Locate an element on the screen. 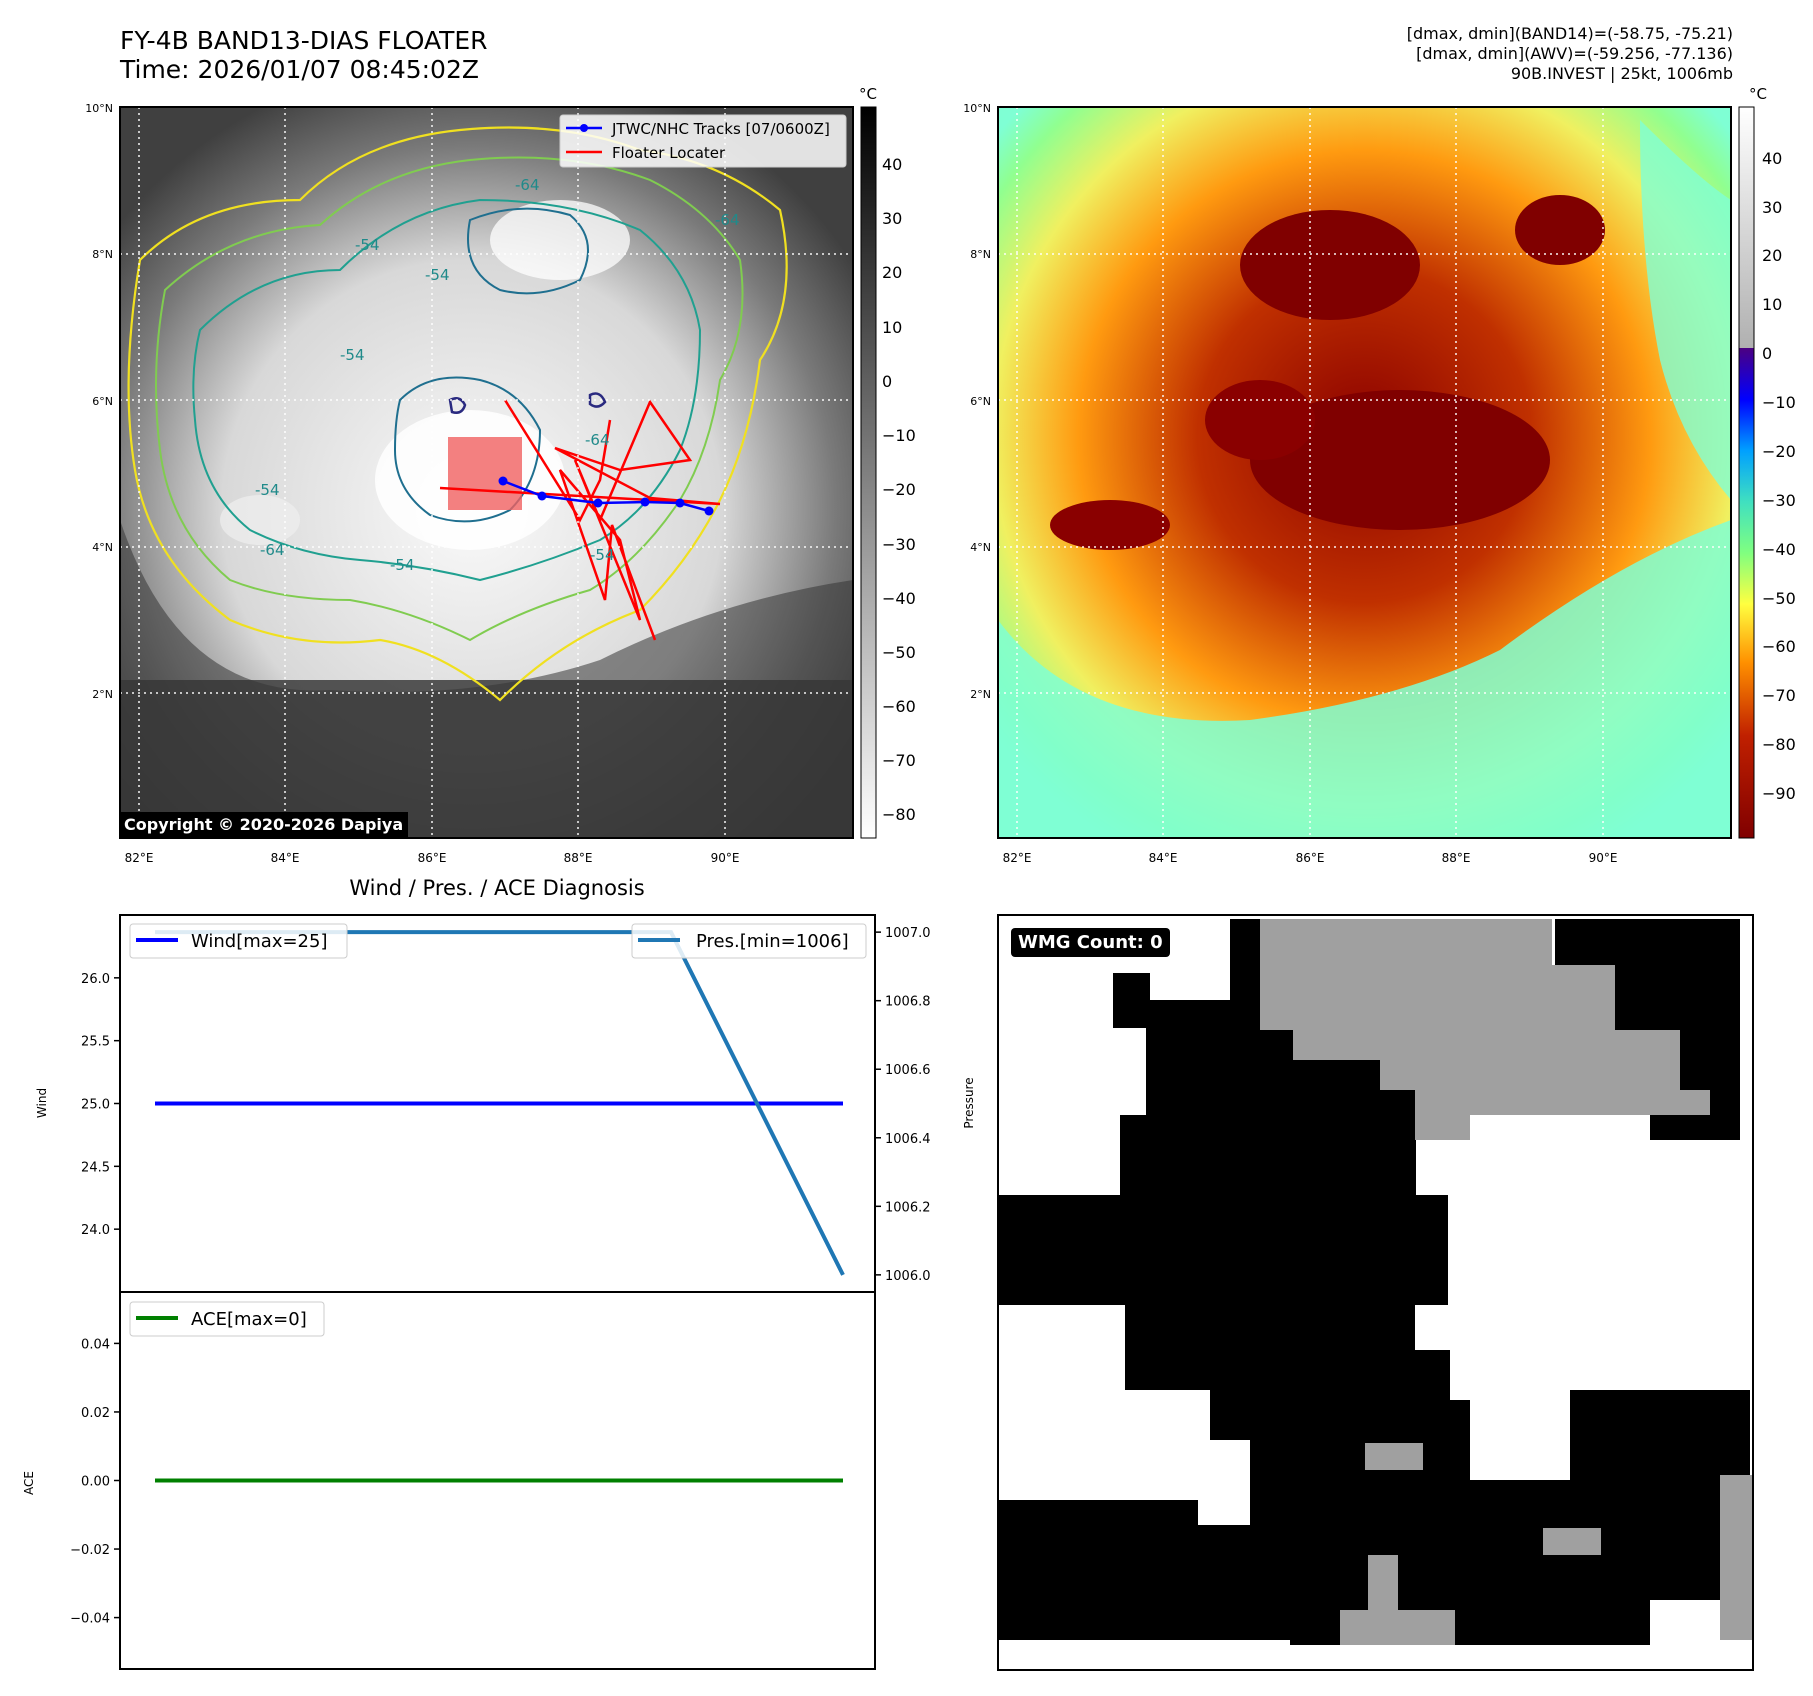  lat-label: 4°N is located at coordinates (102, 547).